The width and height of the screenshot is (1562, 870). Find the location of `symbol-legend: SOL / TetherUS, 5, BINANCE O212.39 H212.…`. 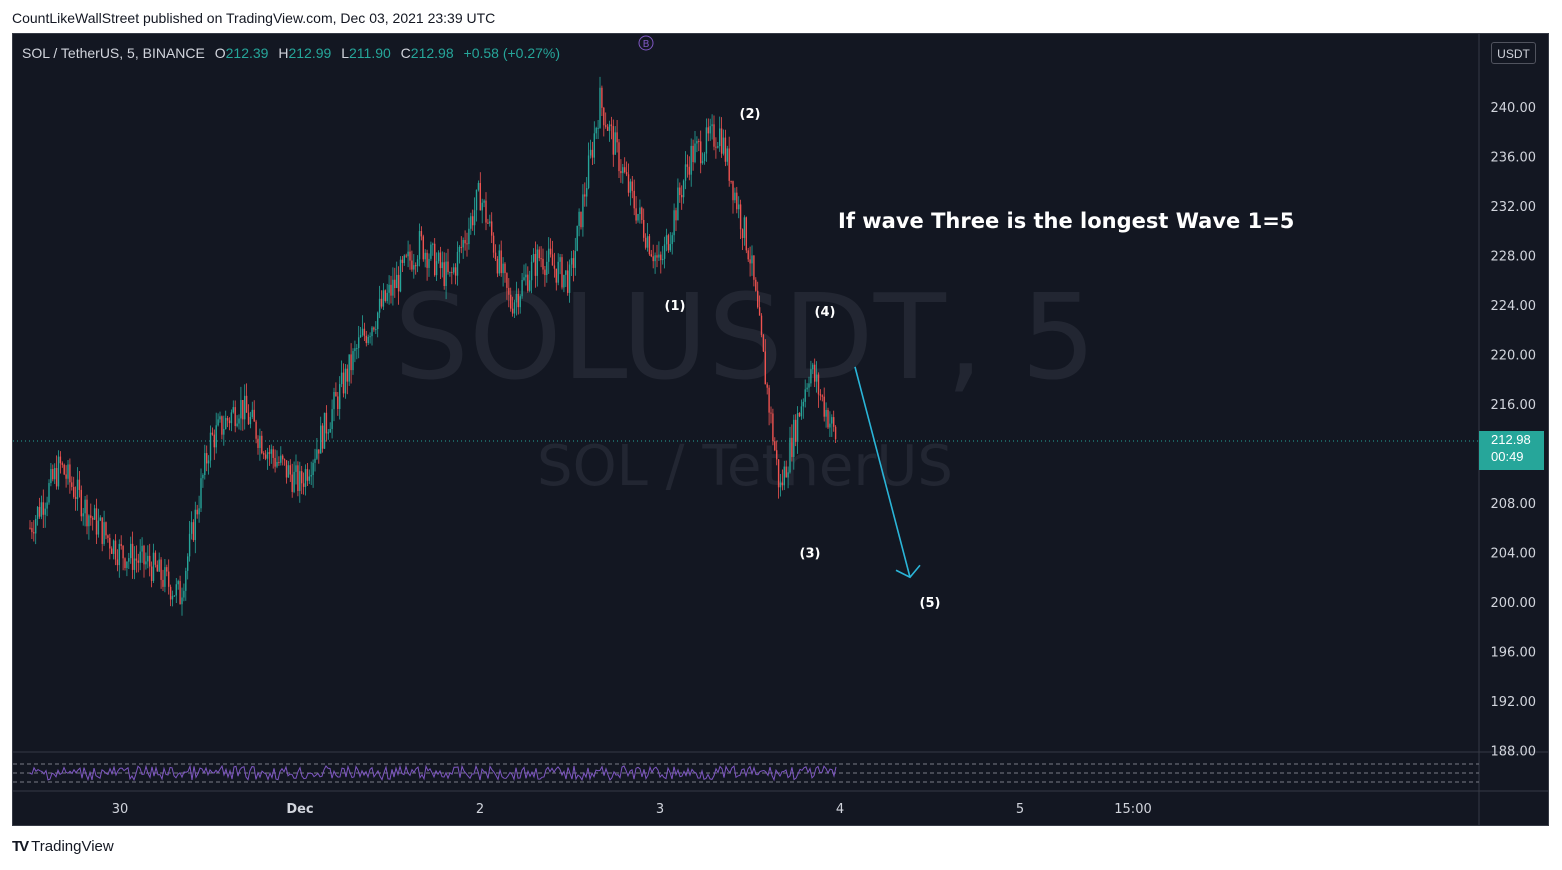

symbol-legend: SOL / TetherUS, 5, BINANCE O212.39 H212.… is located at coordinates (291, 53).